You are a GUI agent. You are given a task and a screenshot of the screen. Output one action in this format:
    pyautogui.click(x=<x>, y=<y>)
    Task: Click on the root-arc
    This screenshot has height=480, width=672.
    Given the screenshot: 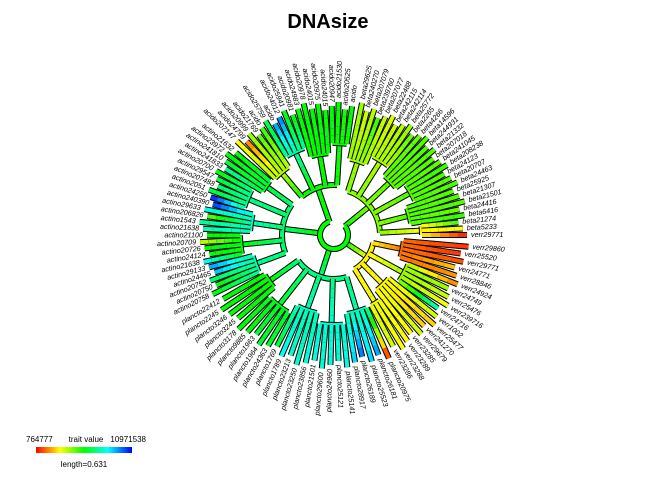 What is the action you would take?
    pyautogui.click(x=334, y=235)
    